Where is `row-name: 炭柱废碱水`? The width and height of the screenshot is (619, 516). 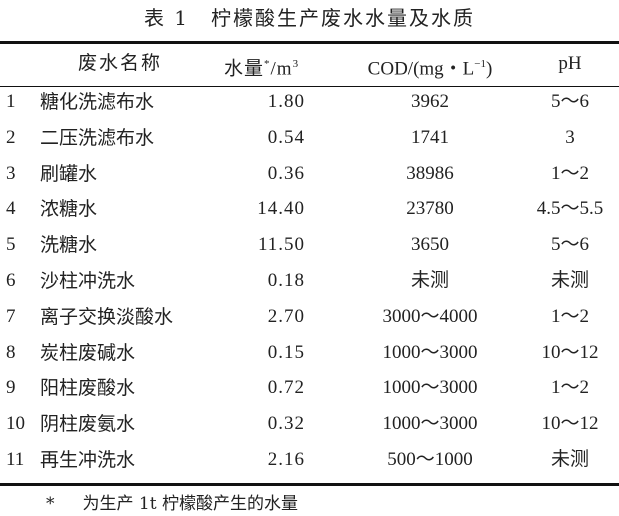 row-name: 炭柱废碱水 is located at coordinates (88, 352).